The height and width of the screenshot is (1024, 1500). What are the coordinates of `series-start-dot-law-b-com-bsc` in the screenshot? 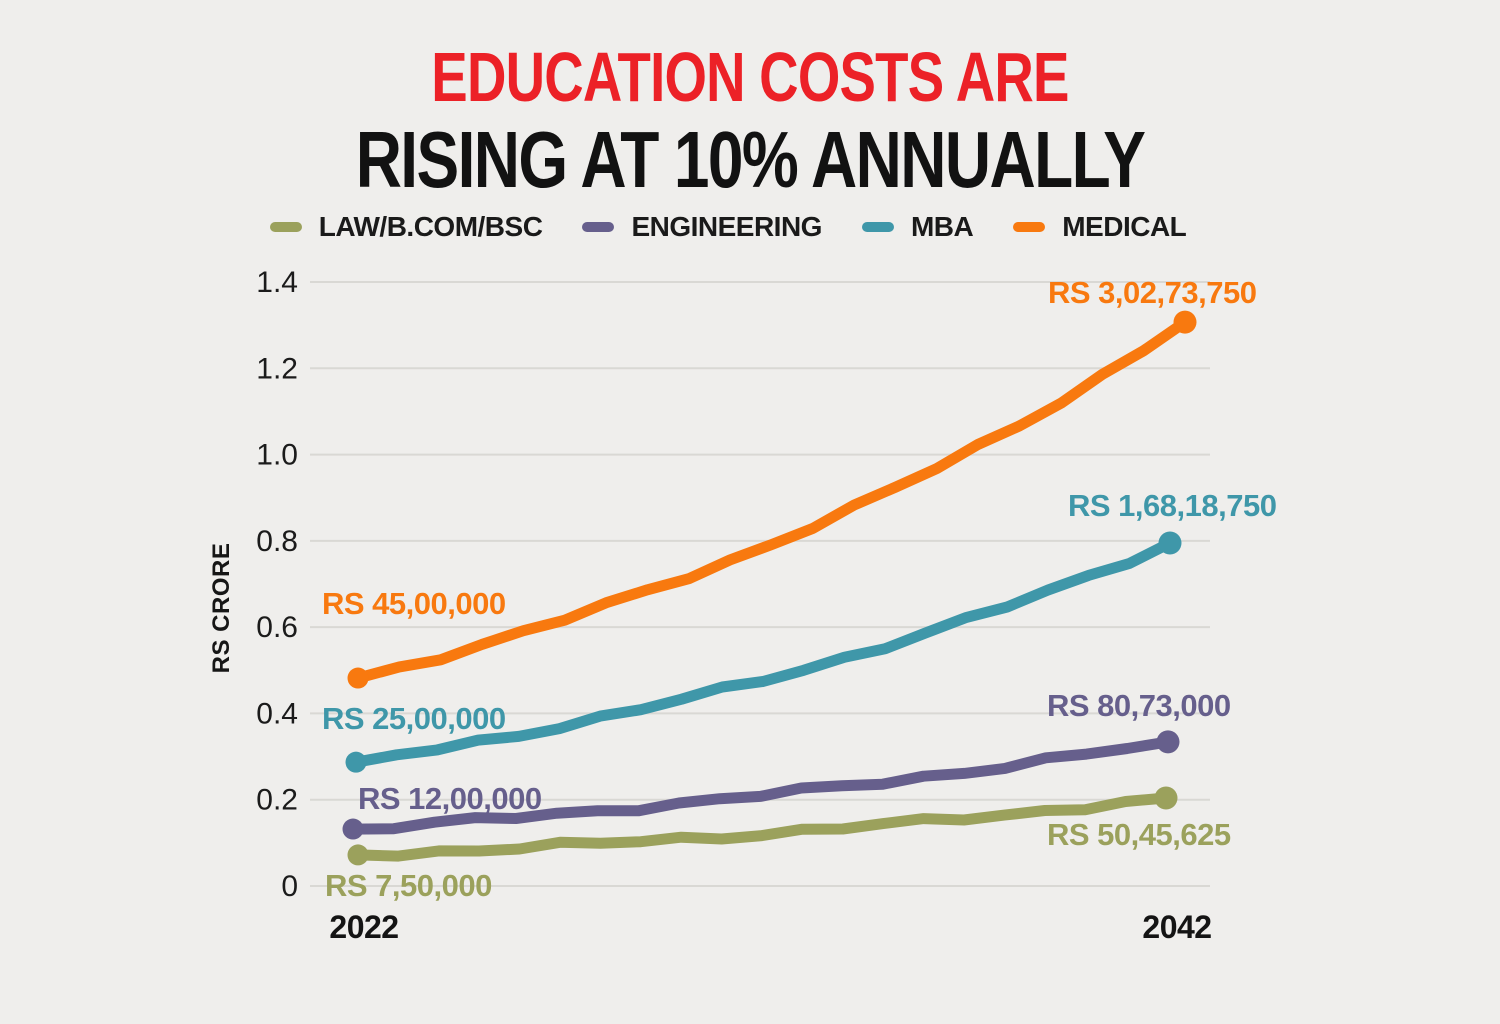 It's located at (358, 855).